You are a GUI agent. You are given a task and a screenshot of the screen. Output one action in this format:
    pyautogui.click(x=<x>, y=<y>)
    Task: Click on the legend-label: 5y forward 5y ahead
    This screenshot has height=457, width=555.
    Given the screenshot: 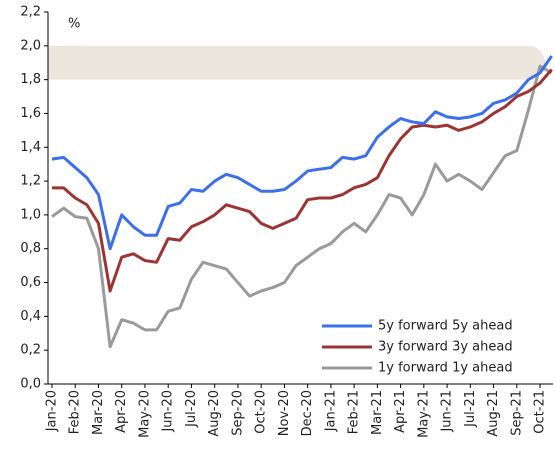 What is the action you would take?
    pyautogui.click(x=445, y=326)
    